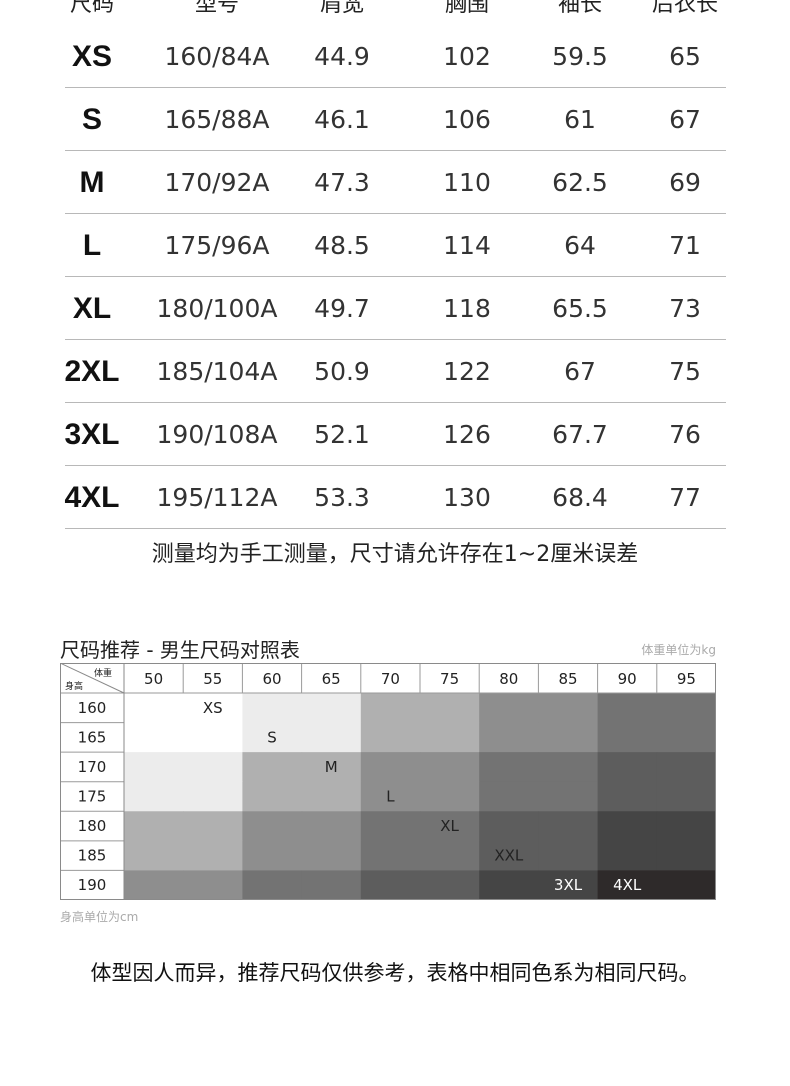 This screenshot has height=1086, width=790. Describe the element at coordinates (395, 371) in the screenshot. I see `size-row: 2XL 185/104A 50.9 122 67 75` at that location.